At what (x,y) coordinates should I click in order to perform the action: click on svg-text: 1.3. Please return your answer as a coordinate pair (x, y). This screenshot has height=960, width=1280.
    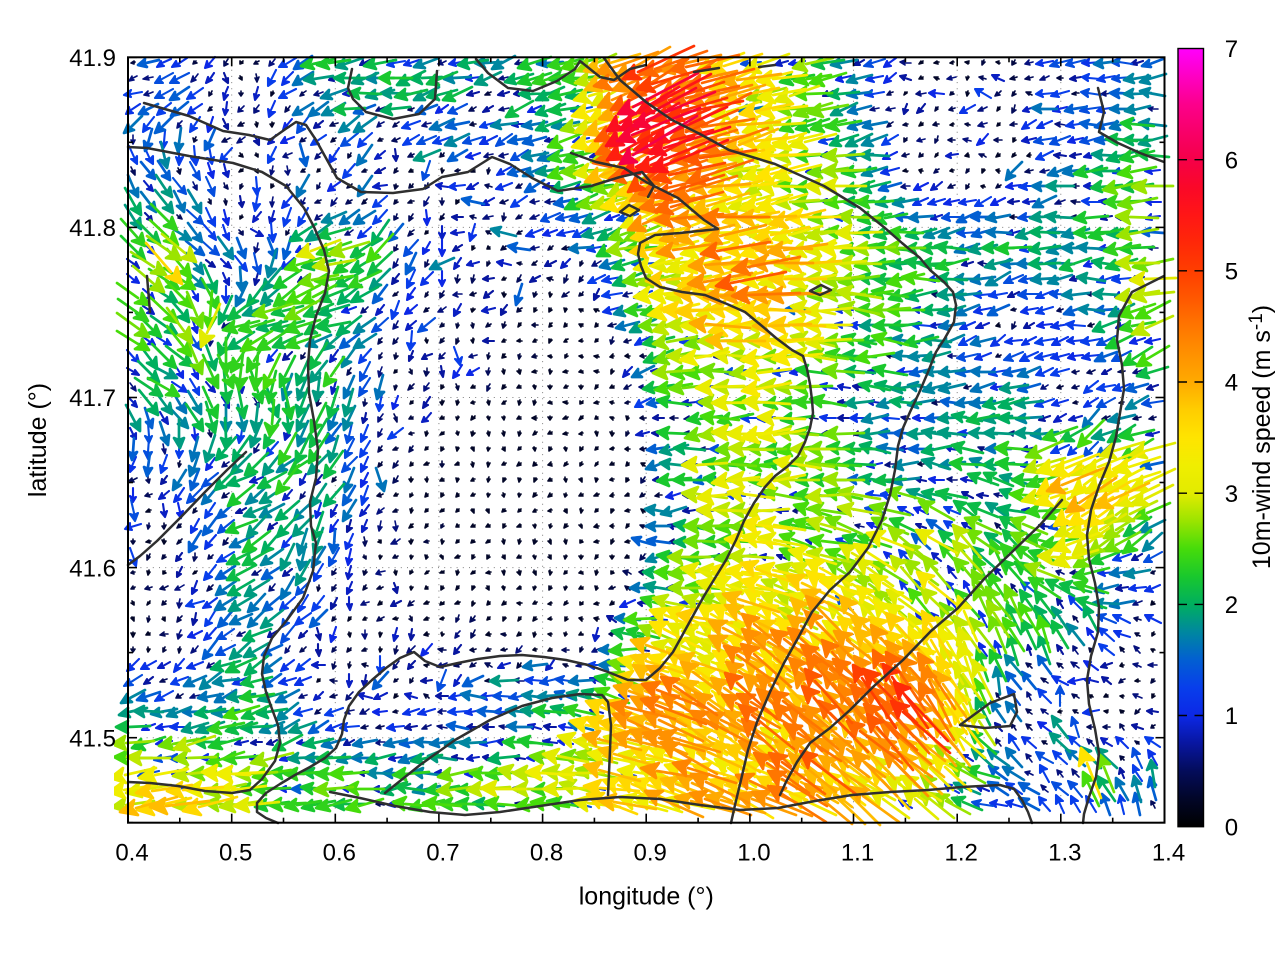
    Looking at the image, I should click on (1064, 852).